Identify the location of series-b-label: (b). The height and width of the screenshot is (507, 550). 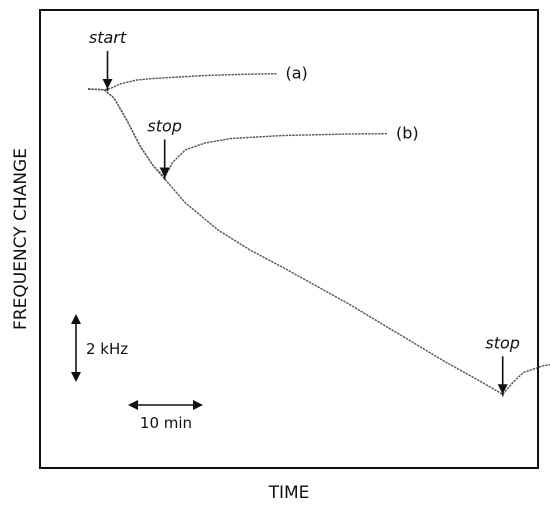
(407, 133).